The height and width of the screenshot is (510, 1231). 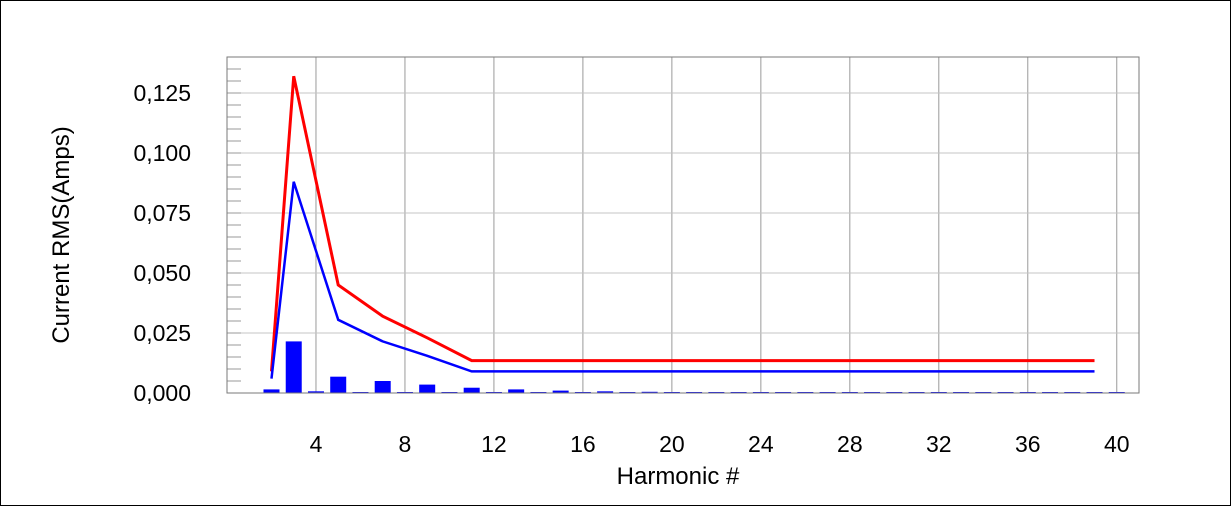 What do you see at coordinates (162, 243) in the screenshot?
I see `y-tick-labels: 0,000 0,025 0,050 0,075 0,100 0,125` at bounding box center [162, 243].